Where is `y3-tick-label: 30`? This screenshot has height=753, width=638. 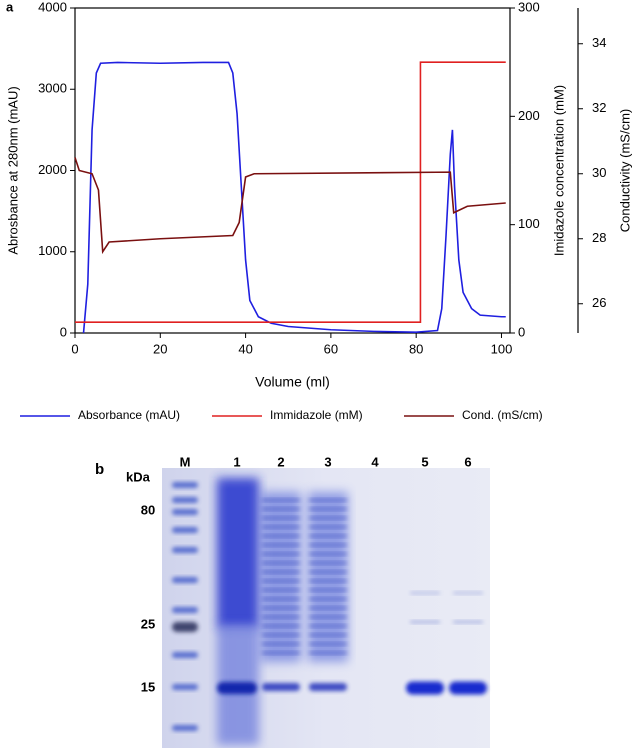
y3-tick-label: 30 is located at coordinates (599, 172).